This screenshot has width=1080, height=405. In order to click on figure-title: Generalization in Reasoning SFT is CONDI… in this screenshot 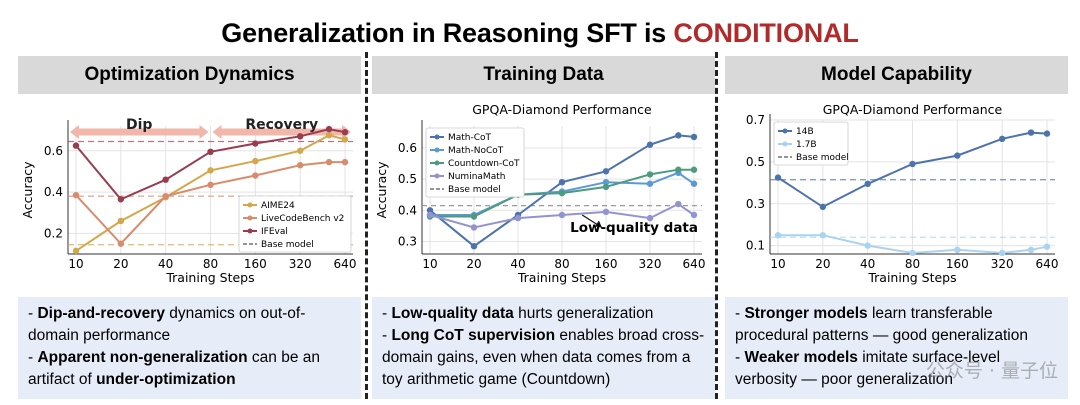, I will do `click(540, 33)`.